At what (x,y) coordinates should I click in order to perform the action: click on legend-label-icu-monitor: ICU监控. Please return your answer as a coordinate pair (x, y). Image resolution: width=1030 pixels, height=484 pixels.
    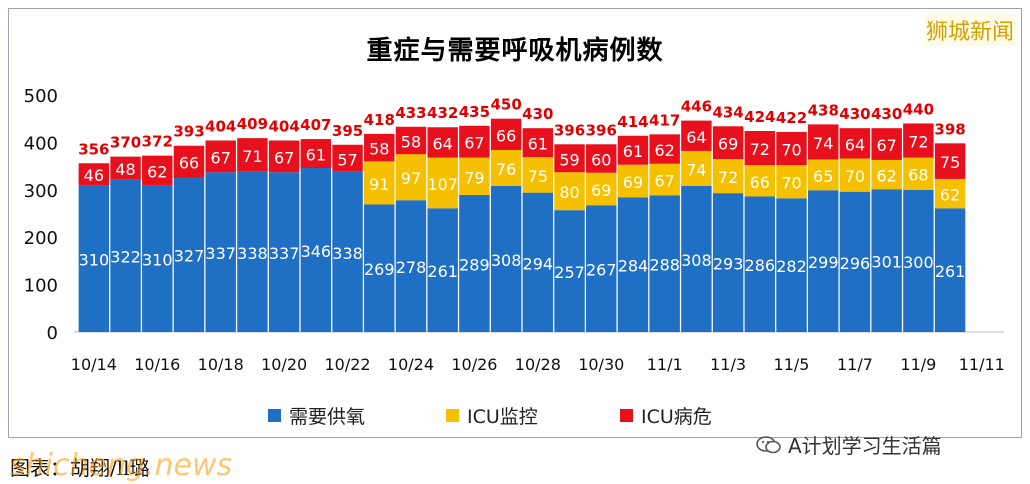
    Looking at the image, I should click on (502, 417).